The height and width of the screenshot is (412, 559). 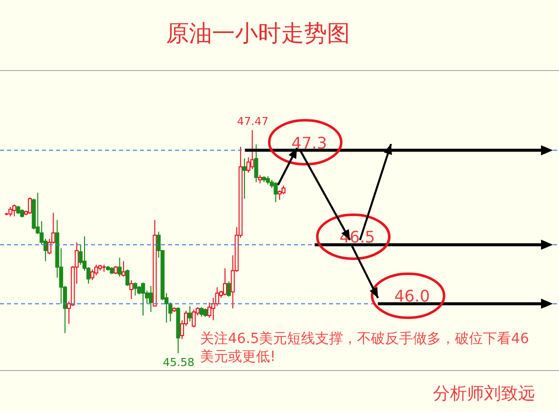 What do you see at coordinates (178, 363) in the screenshot?
I see `annotation: 45.58` at bounding box center [178, 363].